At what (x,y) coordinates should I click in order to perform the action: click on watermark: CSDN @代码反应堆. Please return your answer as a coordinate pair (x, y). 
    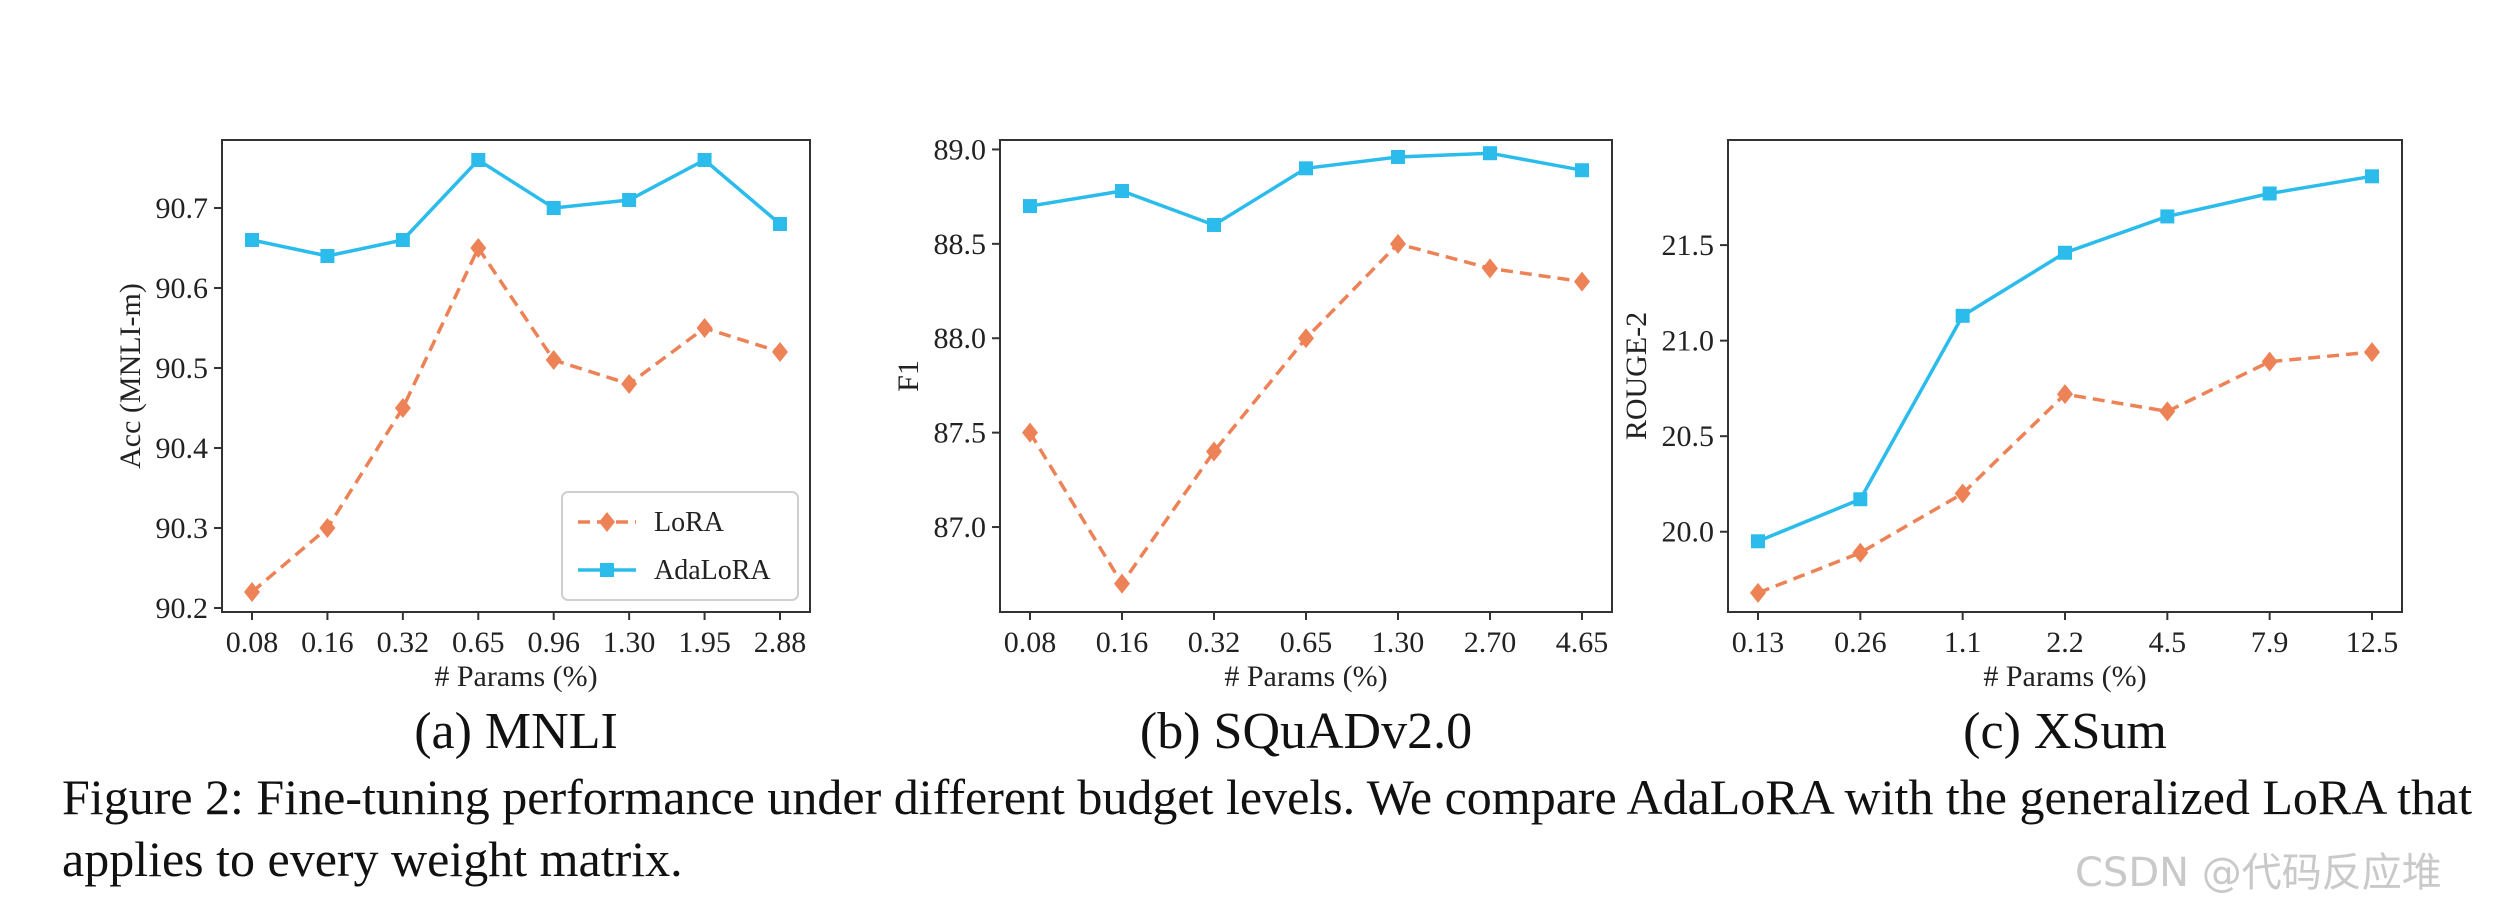
    Looking at the image, I should click on (2258, 873).